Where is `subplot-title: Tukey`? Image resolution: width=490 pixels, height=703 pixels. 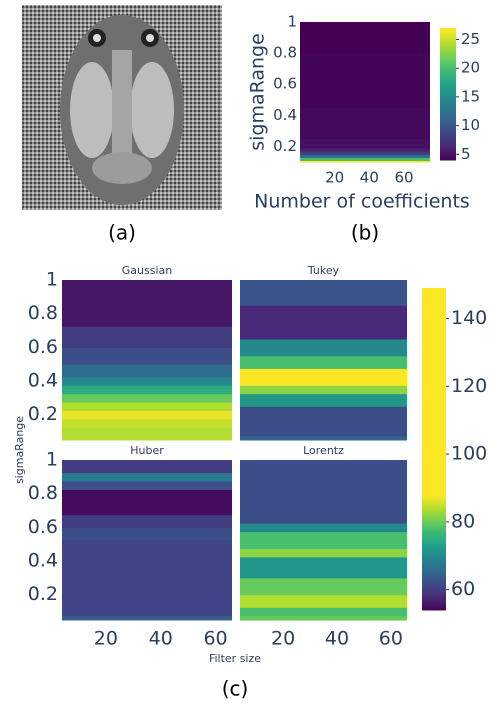
subplot-title: Tukey is located at coordinates (323, 270).